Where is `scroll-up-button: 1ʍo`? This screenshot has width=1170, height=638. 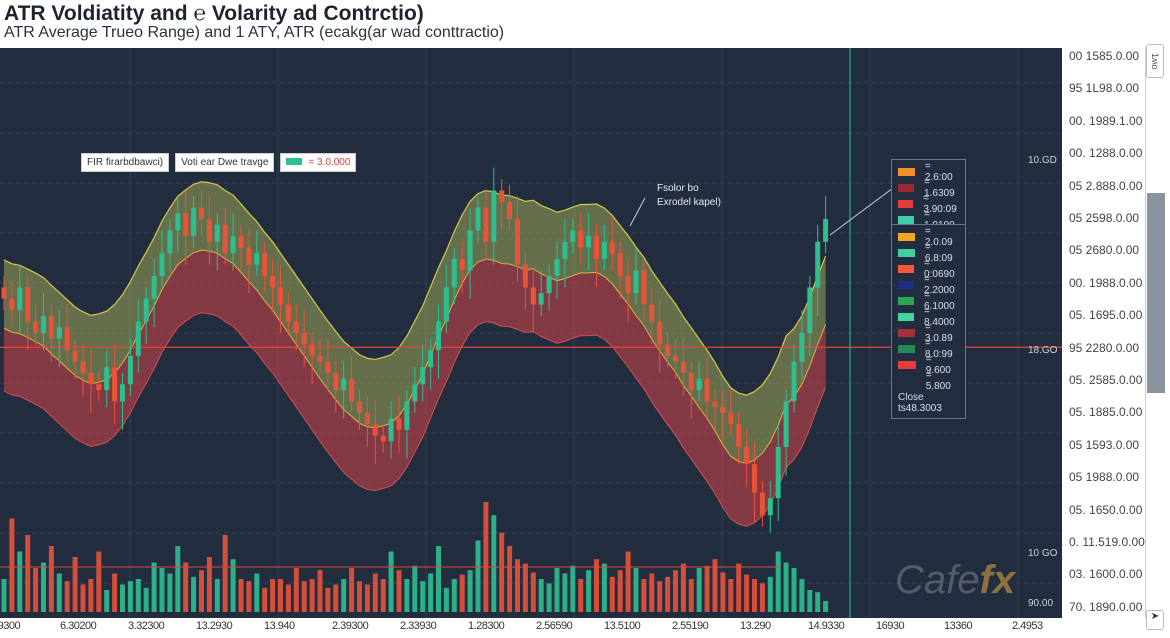 scroll-up-button: 1ʍo is located at coordinates (1155, 61).